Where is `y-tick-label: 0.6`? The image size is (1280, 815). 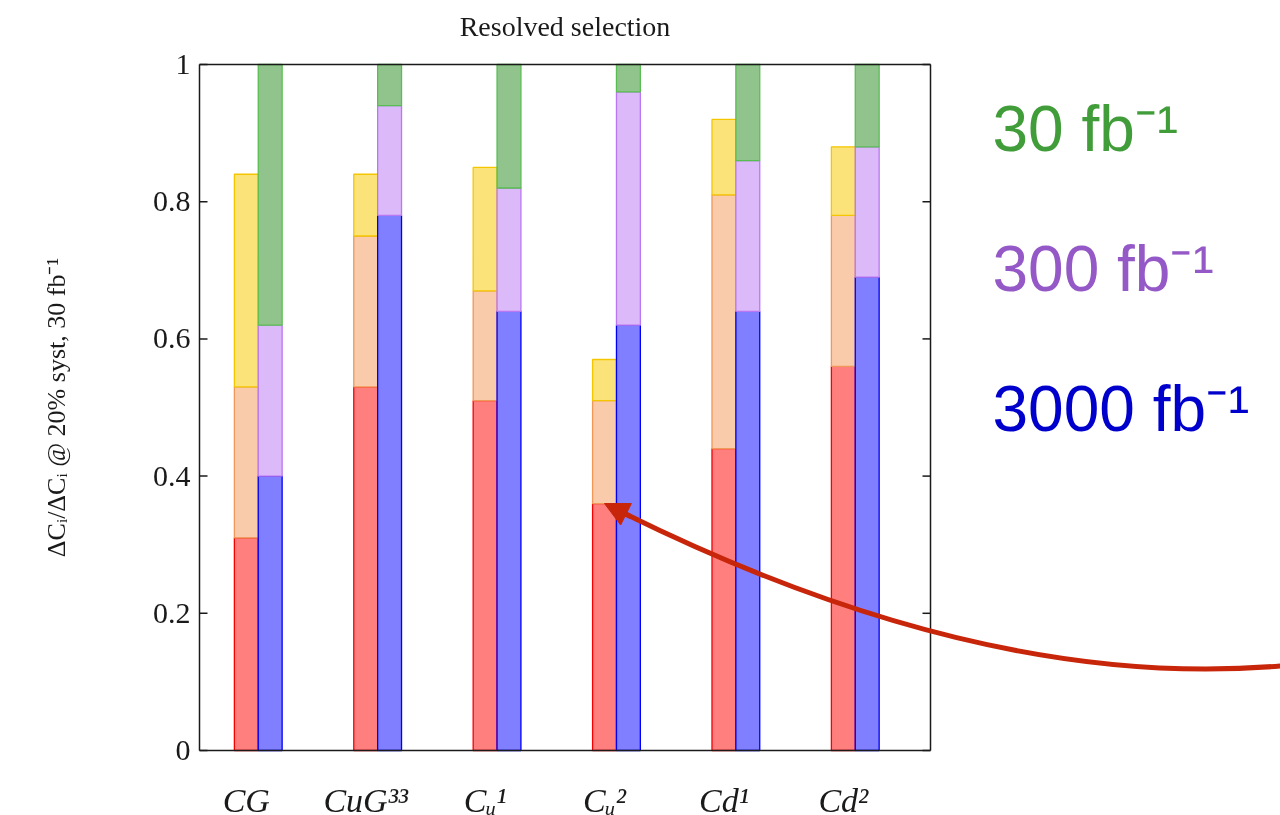 y-tick-label: 0.6 is located at coordinates (172, 338).